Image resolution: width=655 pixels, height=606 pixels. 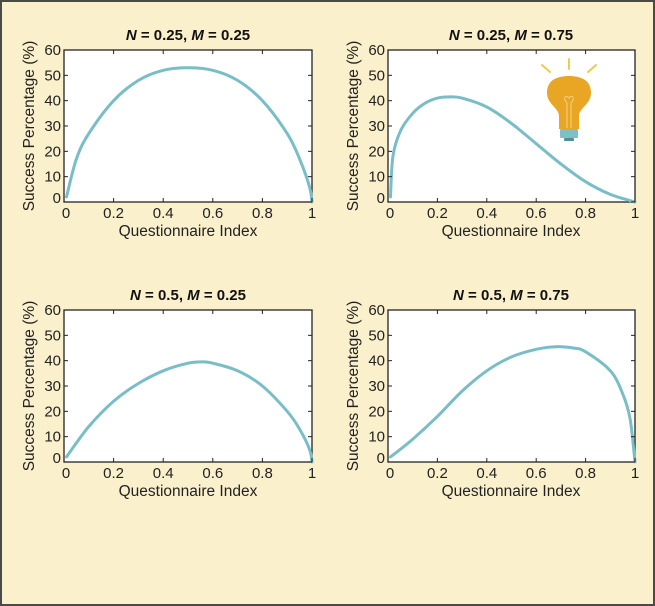 What do you see at coordinates (188, 35) in the screenshot?
I see `panel-title: N = 0.25, M = 0.25` at bounding box center [188, 35].